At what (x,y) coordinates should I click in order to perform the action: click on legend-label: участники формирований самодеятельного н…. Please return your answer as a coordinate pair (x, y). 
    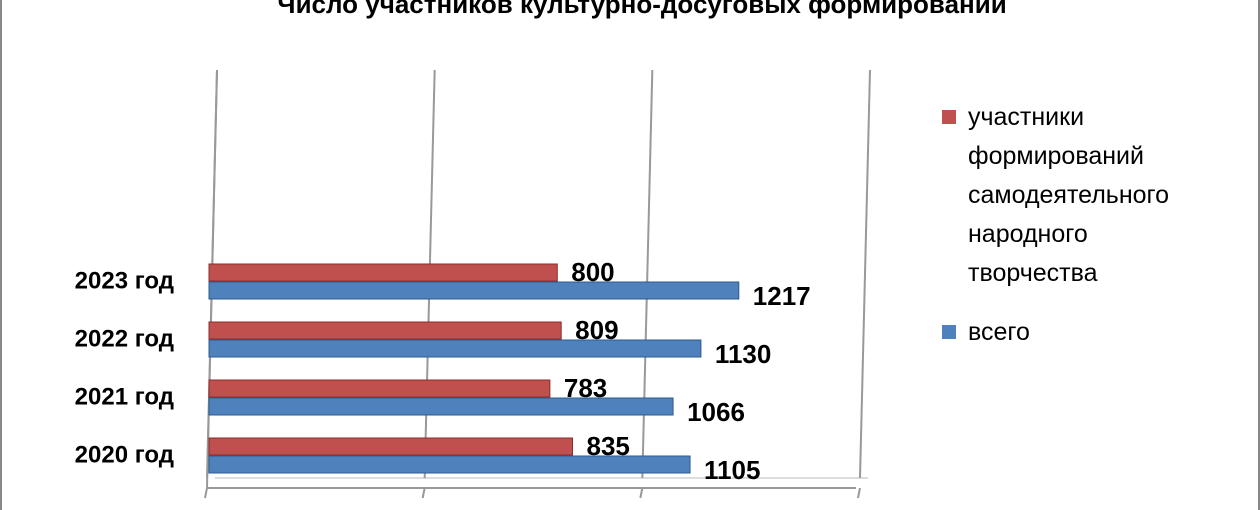
    Looking at the image, I should click on (1069, 195).